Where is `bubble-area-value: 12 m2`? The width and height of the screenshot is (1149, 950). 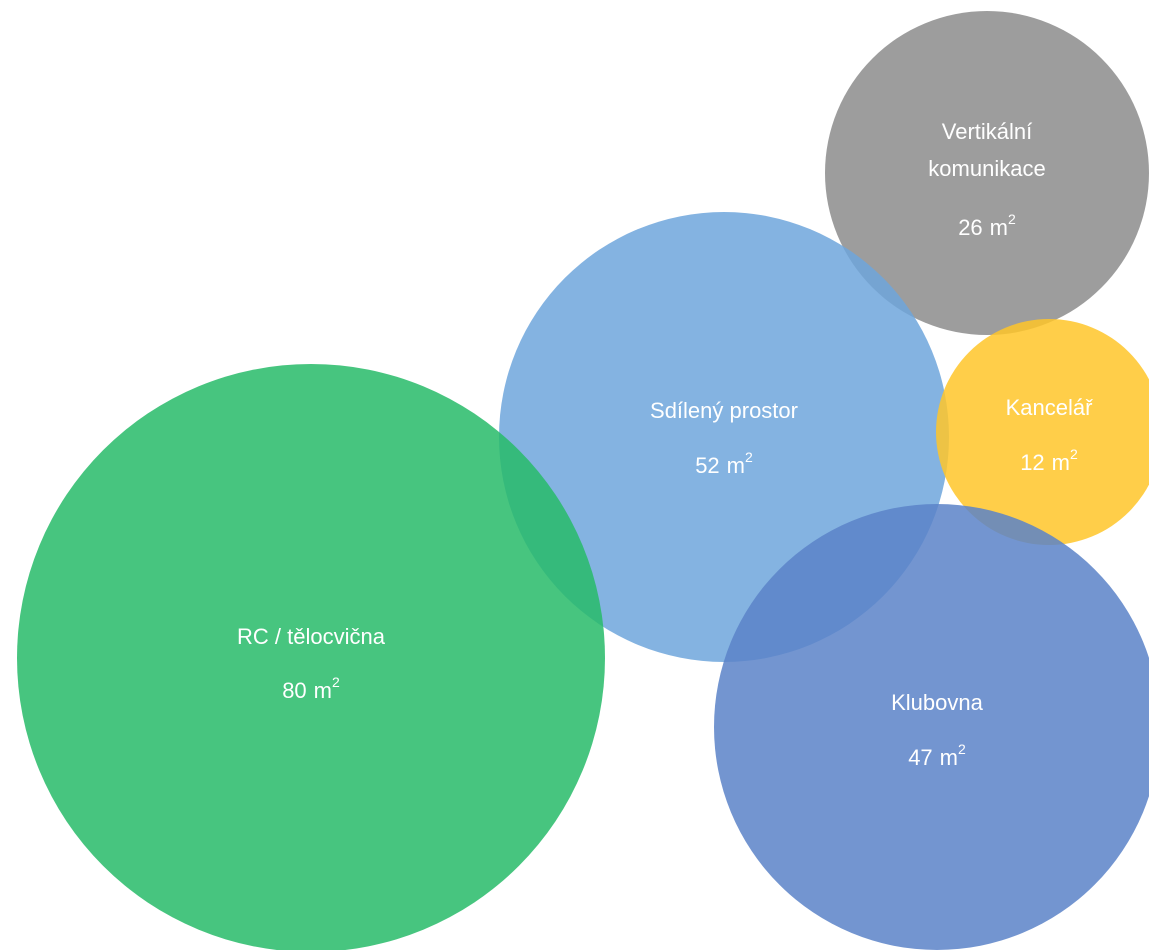 bubble-area-value: 12 m2 is located at coordinates (1049, 460).